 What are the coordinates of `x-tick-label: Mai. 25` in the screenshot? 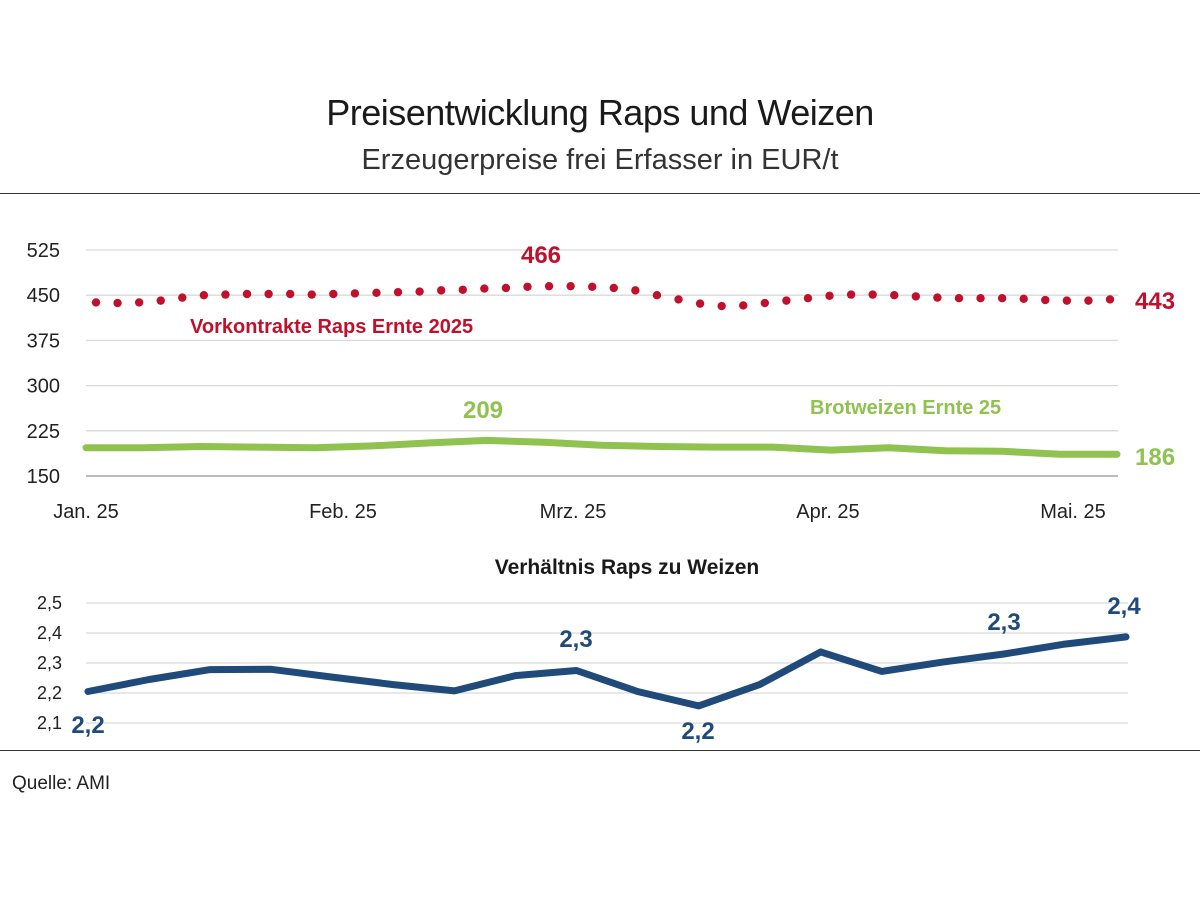 It's located at (1073, 512).